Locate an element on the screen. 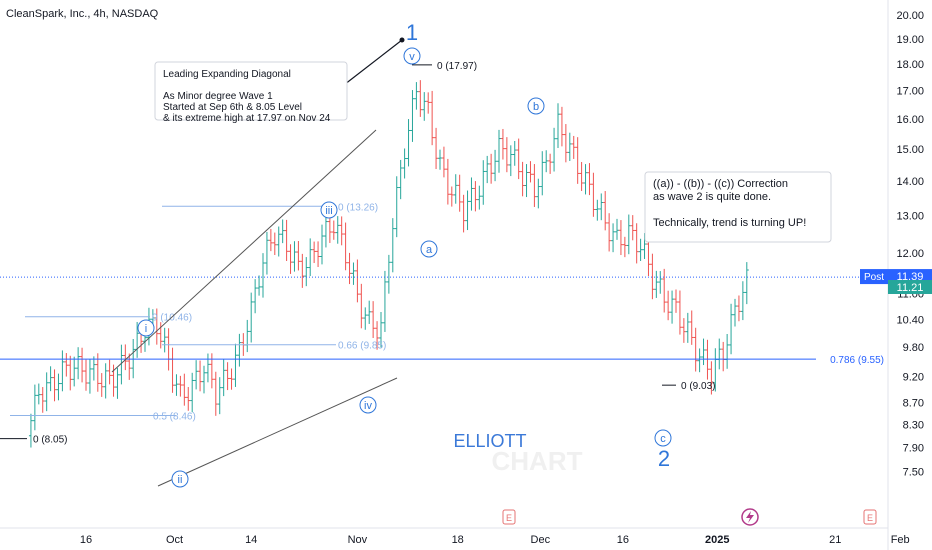 The image size is (932, 550). wave-major-1: 1 is located at coordinates (412, 32).